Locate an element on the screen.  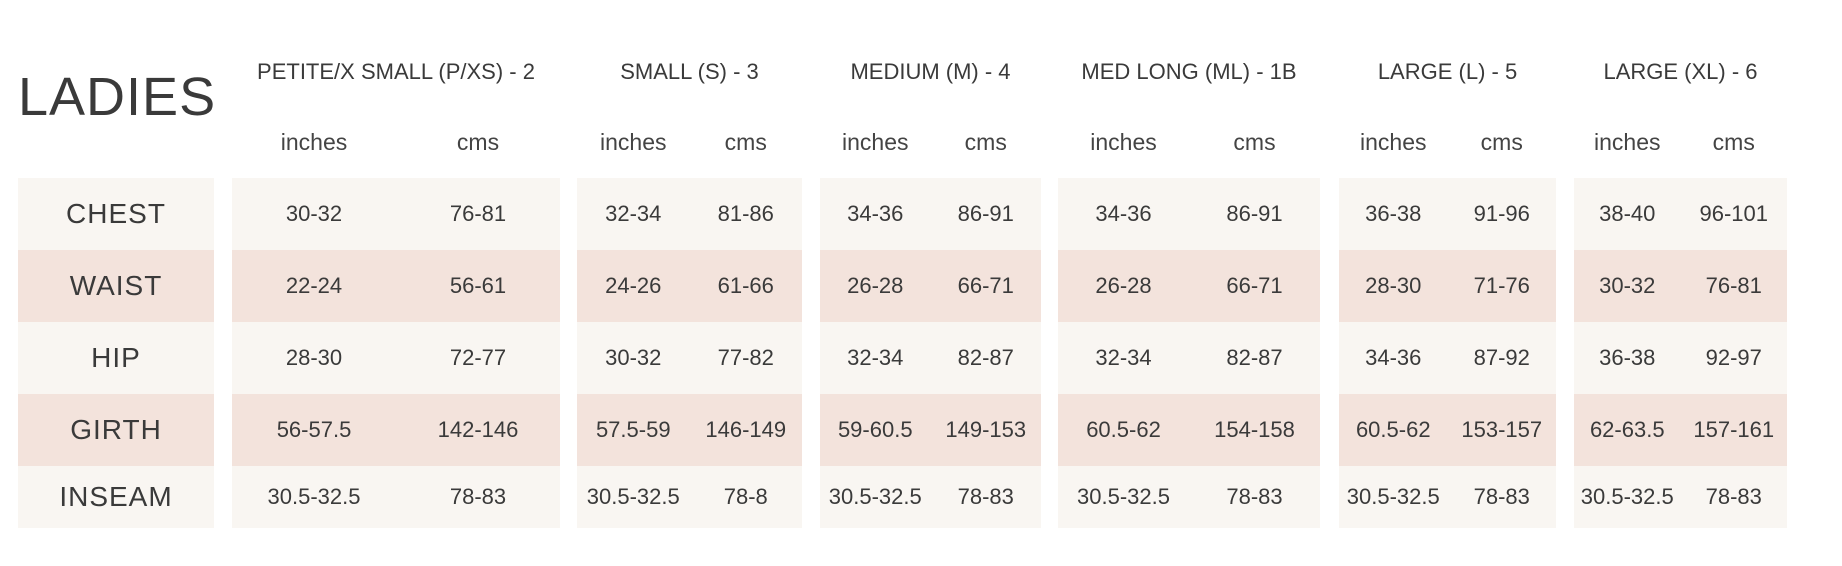
row-label-waist: WAIST is located at coordinates (116, 286).